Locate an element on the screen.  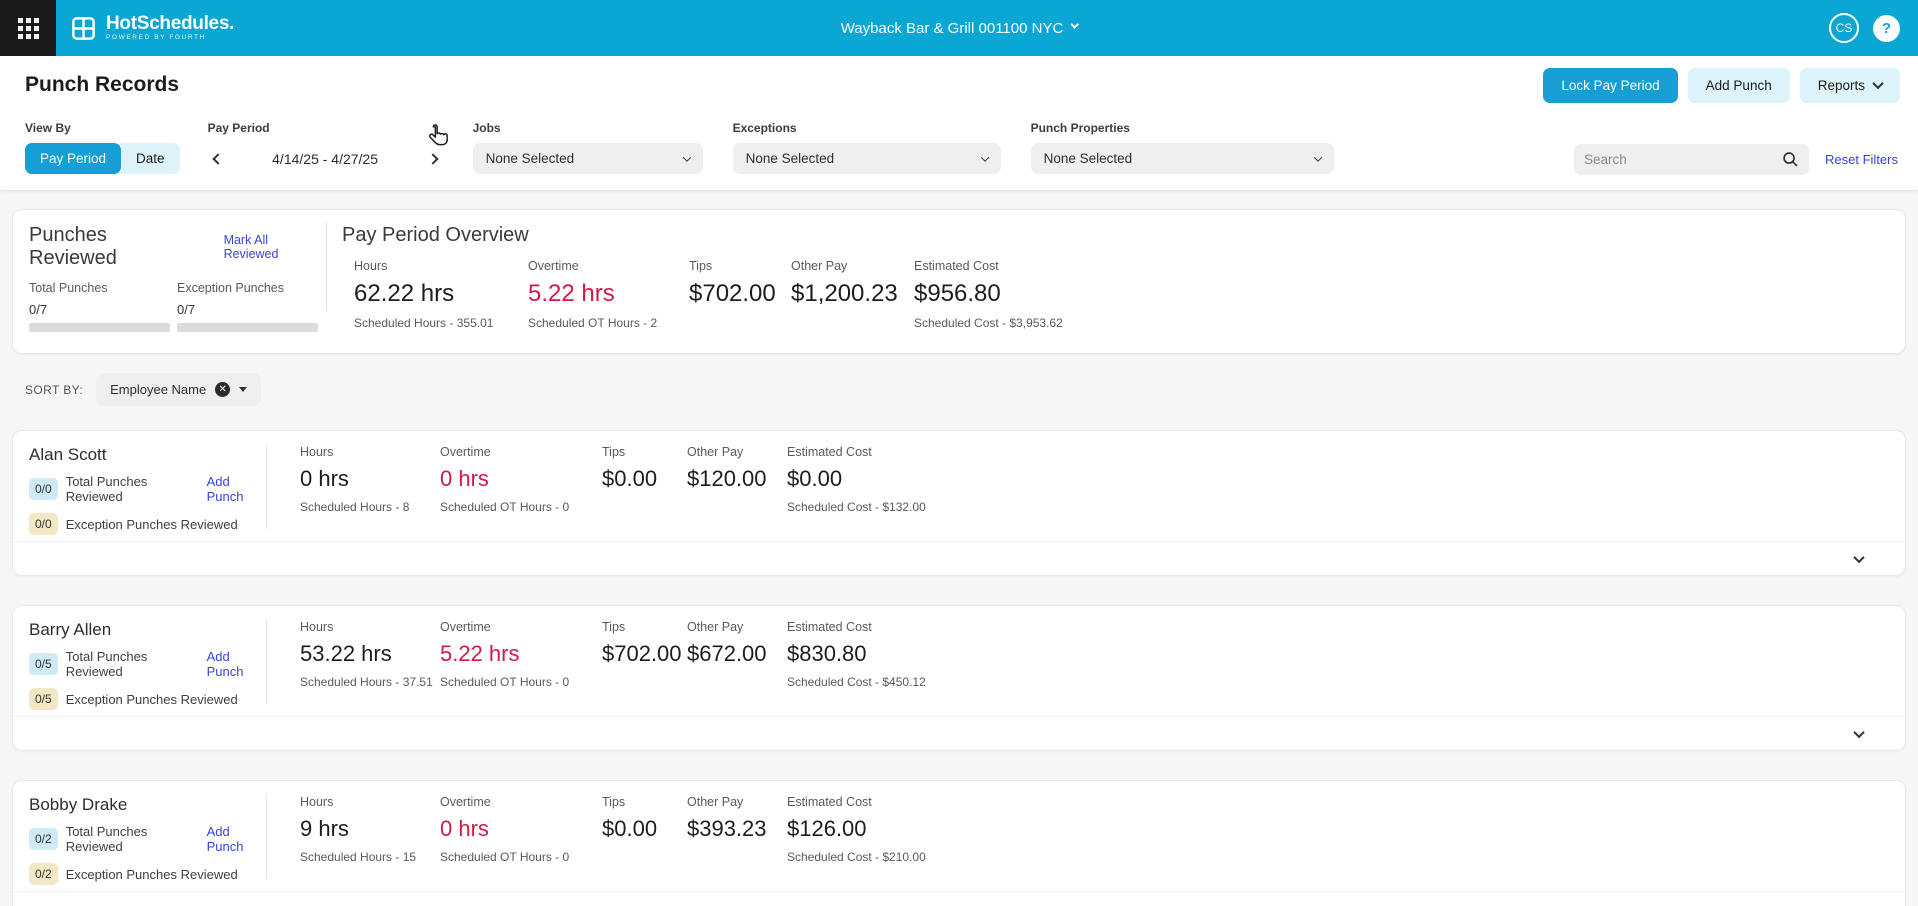
sort-by-label: SORT BY: is located at coordinates (54, 389).